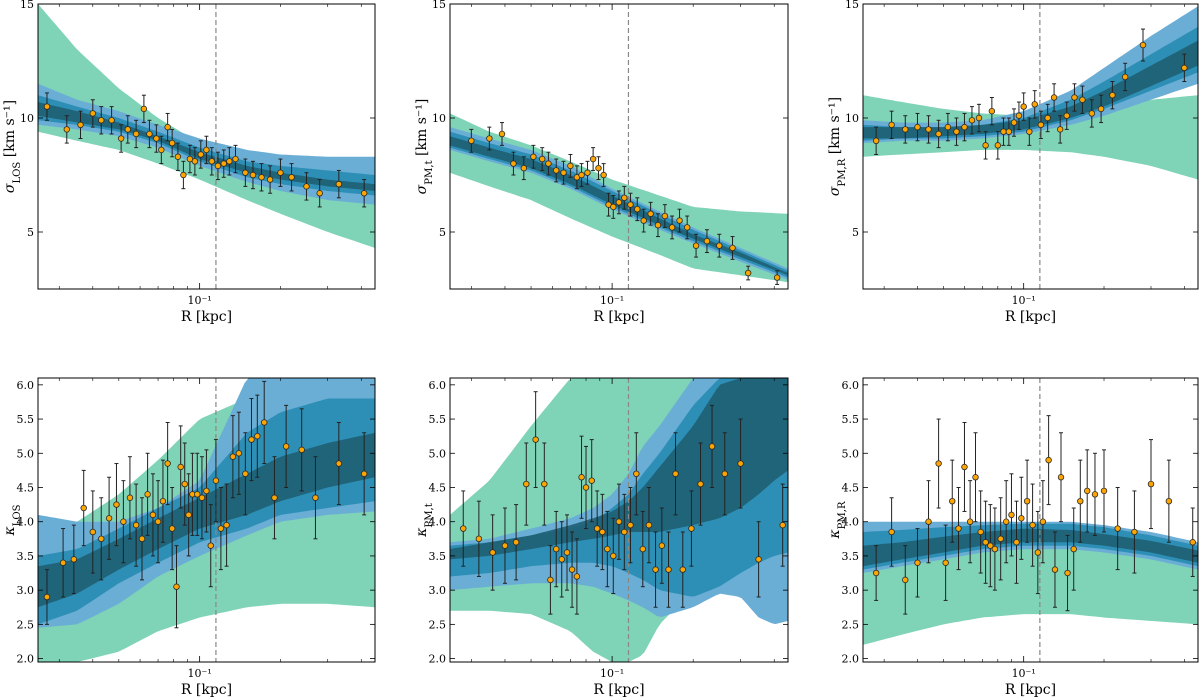 The height and width of the screenshot is (700, 1200). Describe the element at coordinates (424, 147) in the screenshot. I see `y-axis-label: σPM,t [km s⁻¹]` at that location.